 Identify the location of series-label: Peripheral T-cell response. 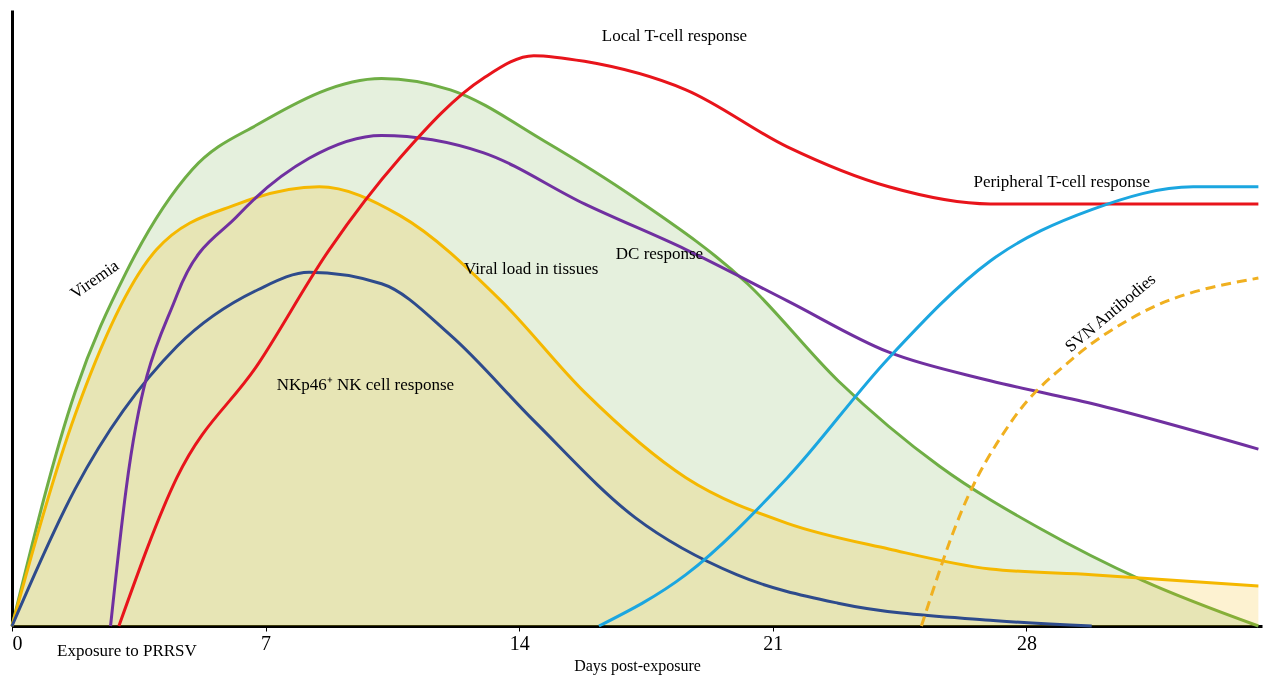
(1061, 181).